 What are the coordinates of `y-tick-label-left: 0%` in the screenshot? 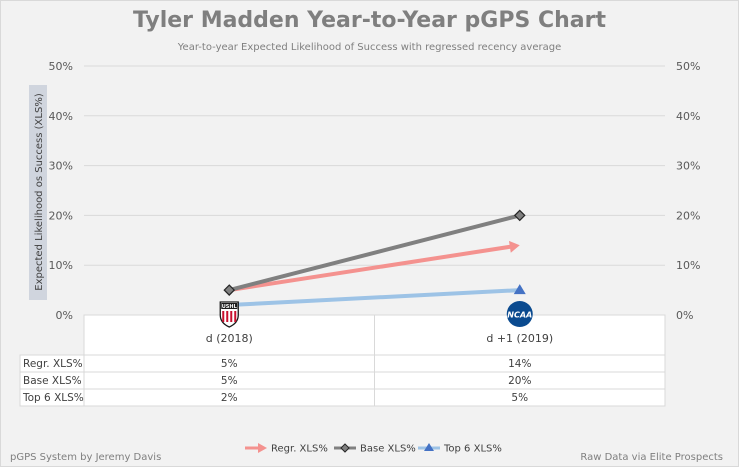 It's located at (64, 315).